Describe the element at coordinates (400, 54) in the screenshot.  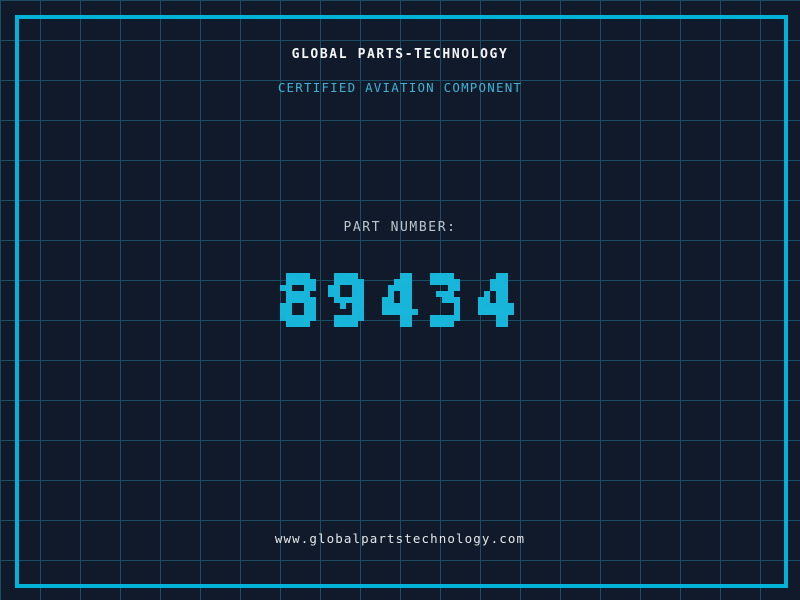
I see `company-title: GLOBAL PARTS-TECHNOLOGY` at that location.